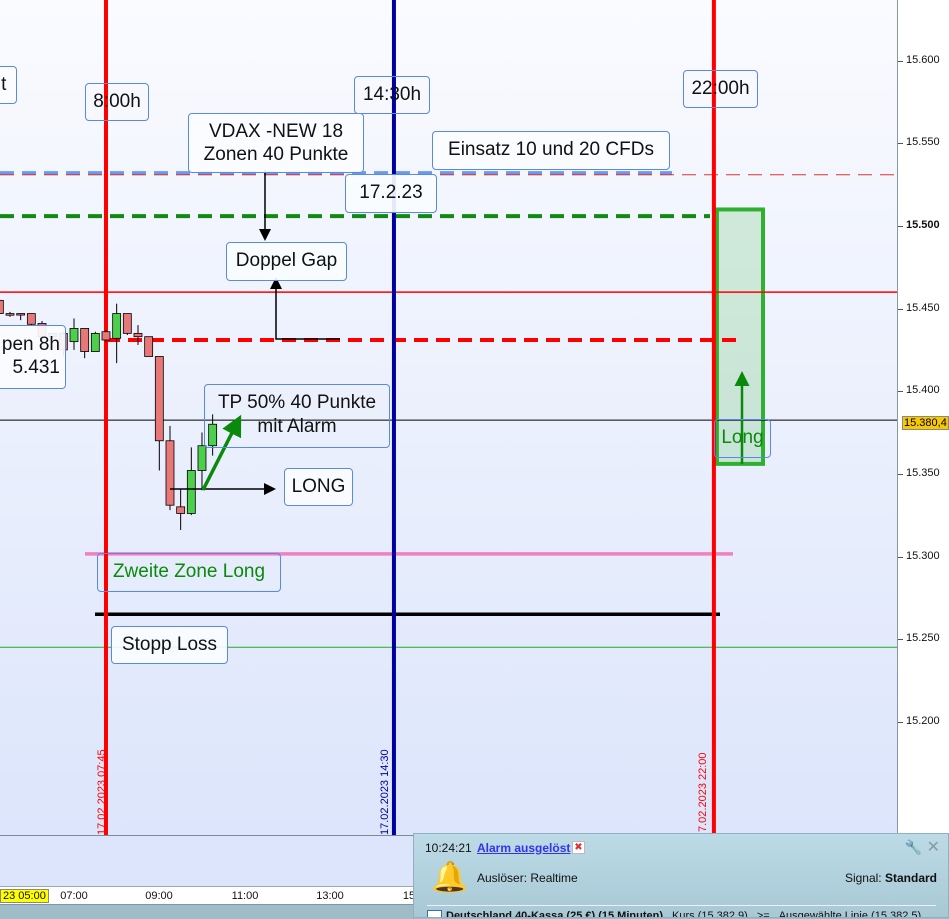 The image size is (949, 919). Describe the element at coordinates (24, 896) in the screenshot. I see `x-tick-current: 23 05:00` at that location.